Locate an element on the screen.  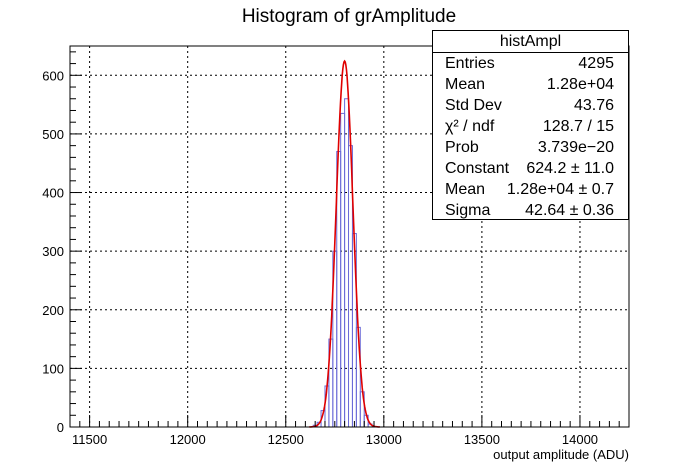
x-tick-label: 12000 is located at coordinates (188, 439).